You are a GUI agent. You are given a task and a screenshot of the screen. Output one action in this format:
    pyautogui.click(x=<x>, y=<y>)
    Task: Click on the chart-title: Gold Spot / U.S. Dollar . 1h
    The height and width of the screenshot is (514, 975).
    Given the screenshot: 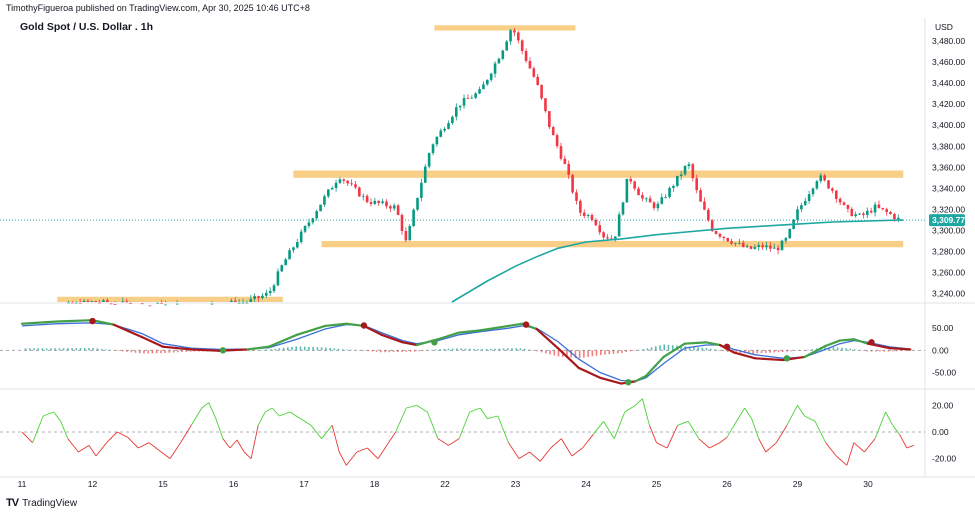 What is the action you would take?
    pyautogui.click(x=86, y=27)
    